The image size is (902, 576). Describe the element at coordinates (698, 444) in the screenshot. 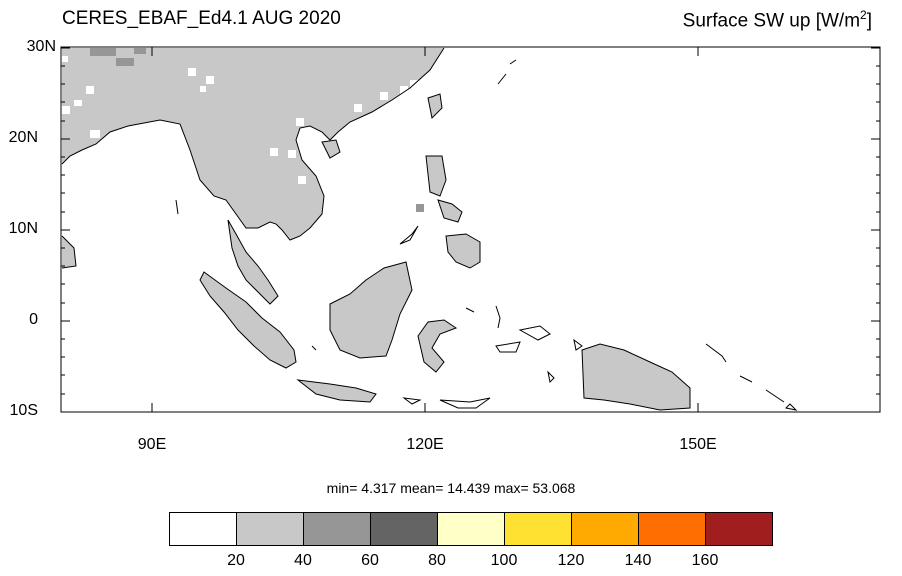

I see `lon-label-150e: 150E` at that location.